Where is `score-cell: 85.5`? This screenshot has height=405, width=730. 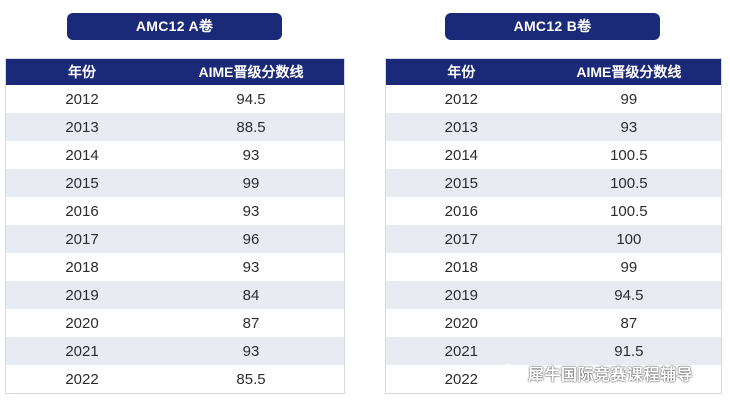 score-cell: 85.5 is located at coordinates (251, 379).